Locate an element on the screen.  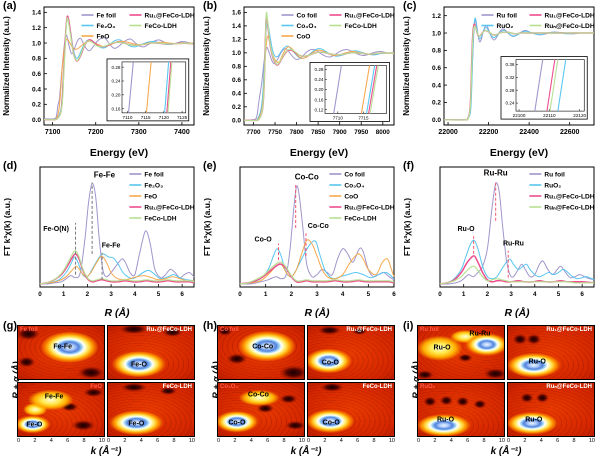
svg-text: Fe-O(N) is located at coordinates (56, 229).